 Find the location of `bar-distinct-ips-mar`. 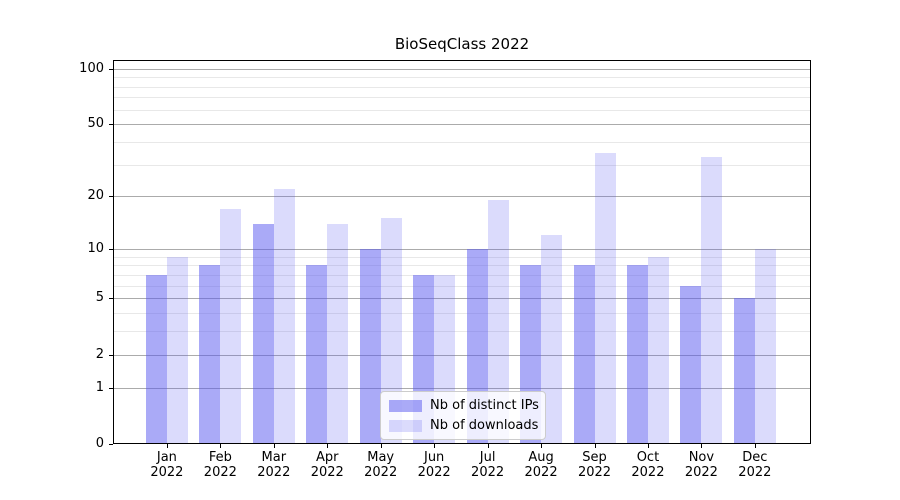

bar-distinct-ips-mar is located at coordinates (263, 333).